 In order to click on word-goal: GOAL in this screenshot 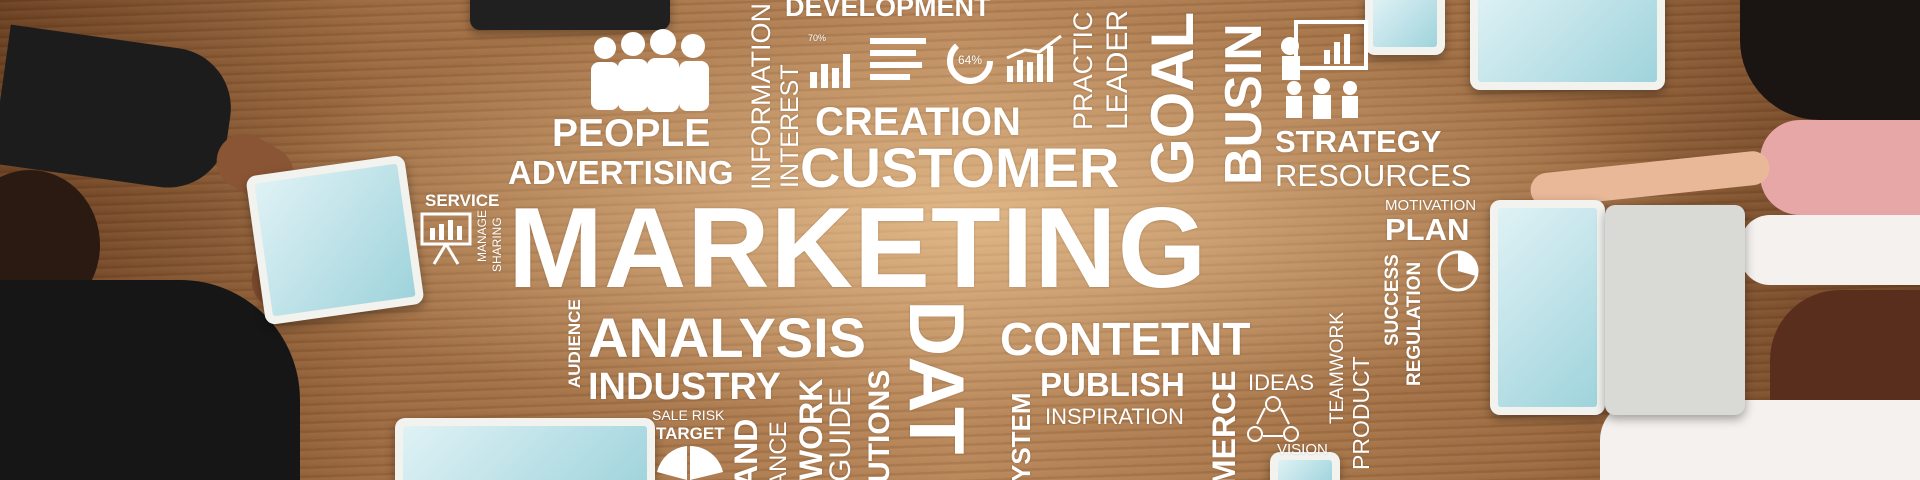, I will do `click(1172, 98)`.